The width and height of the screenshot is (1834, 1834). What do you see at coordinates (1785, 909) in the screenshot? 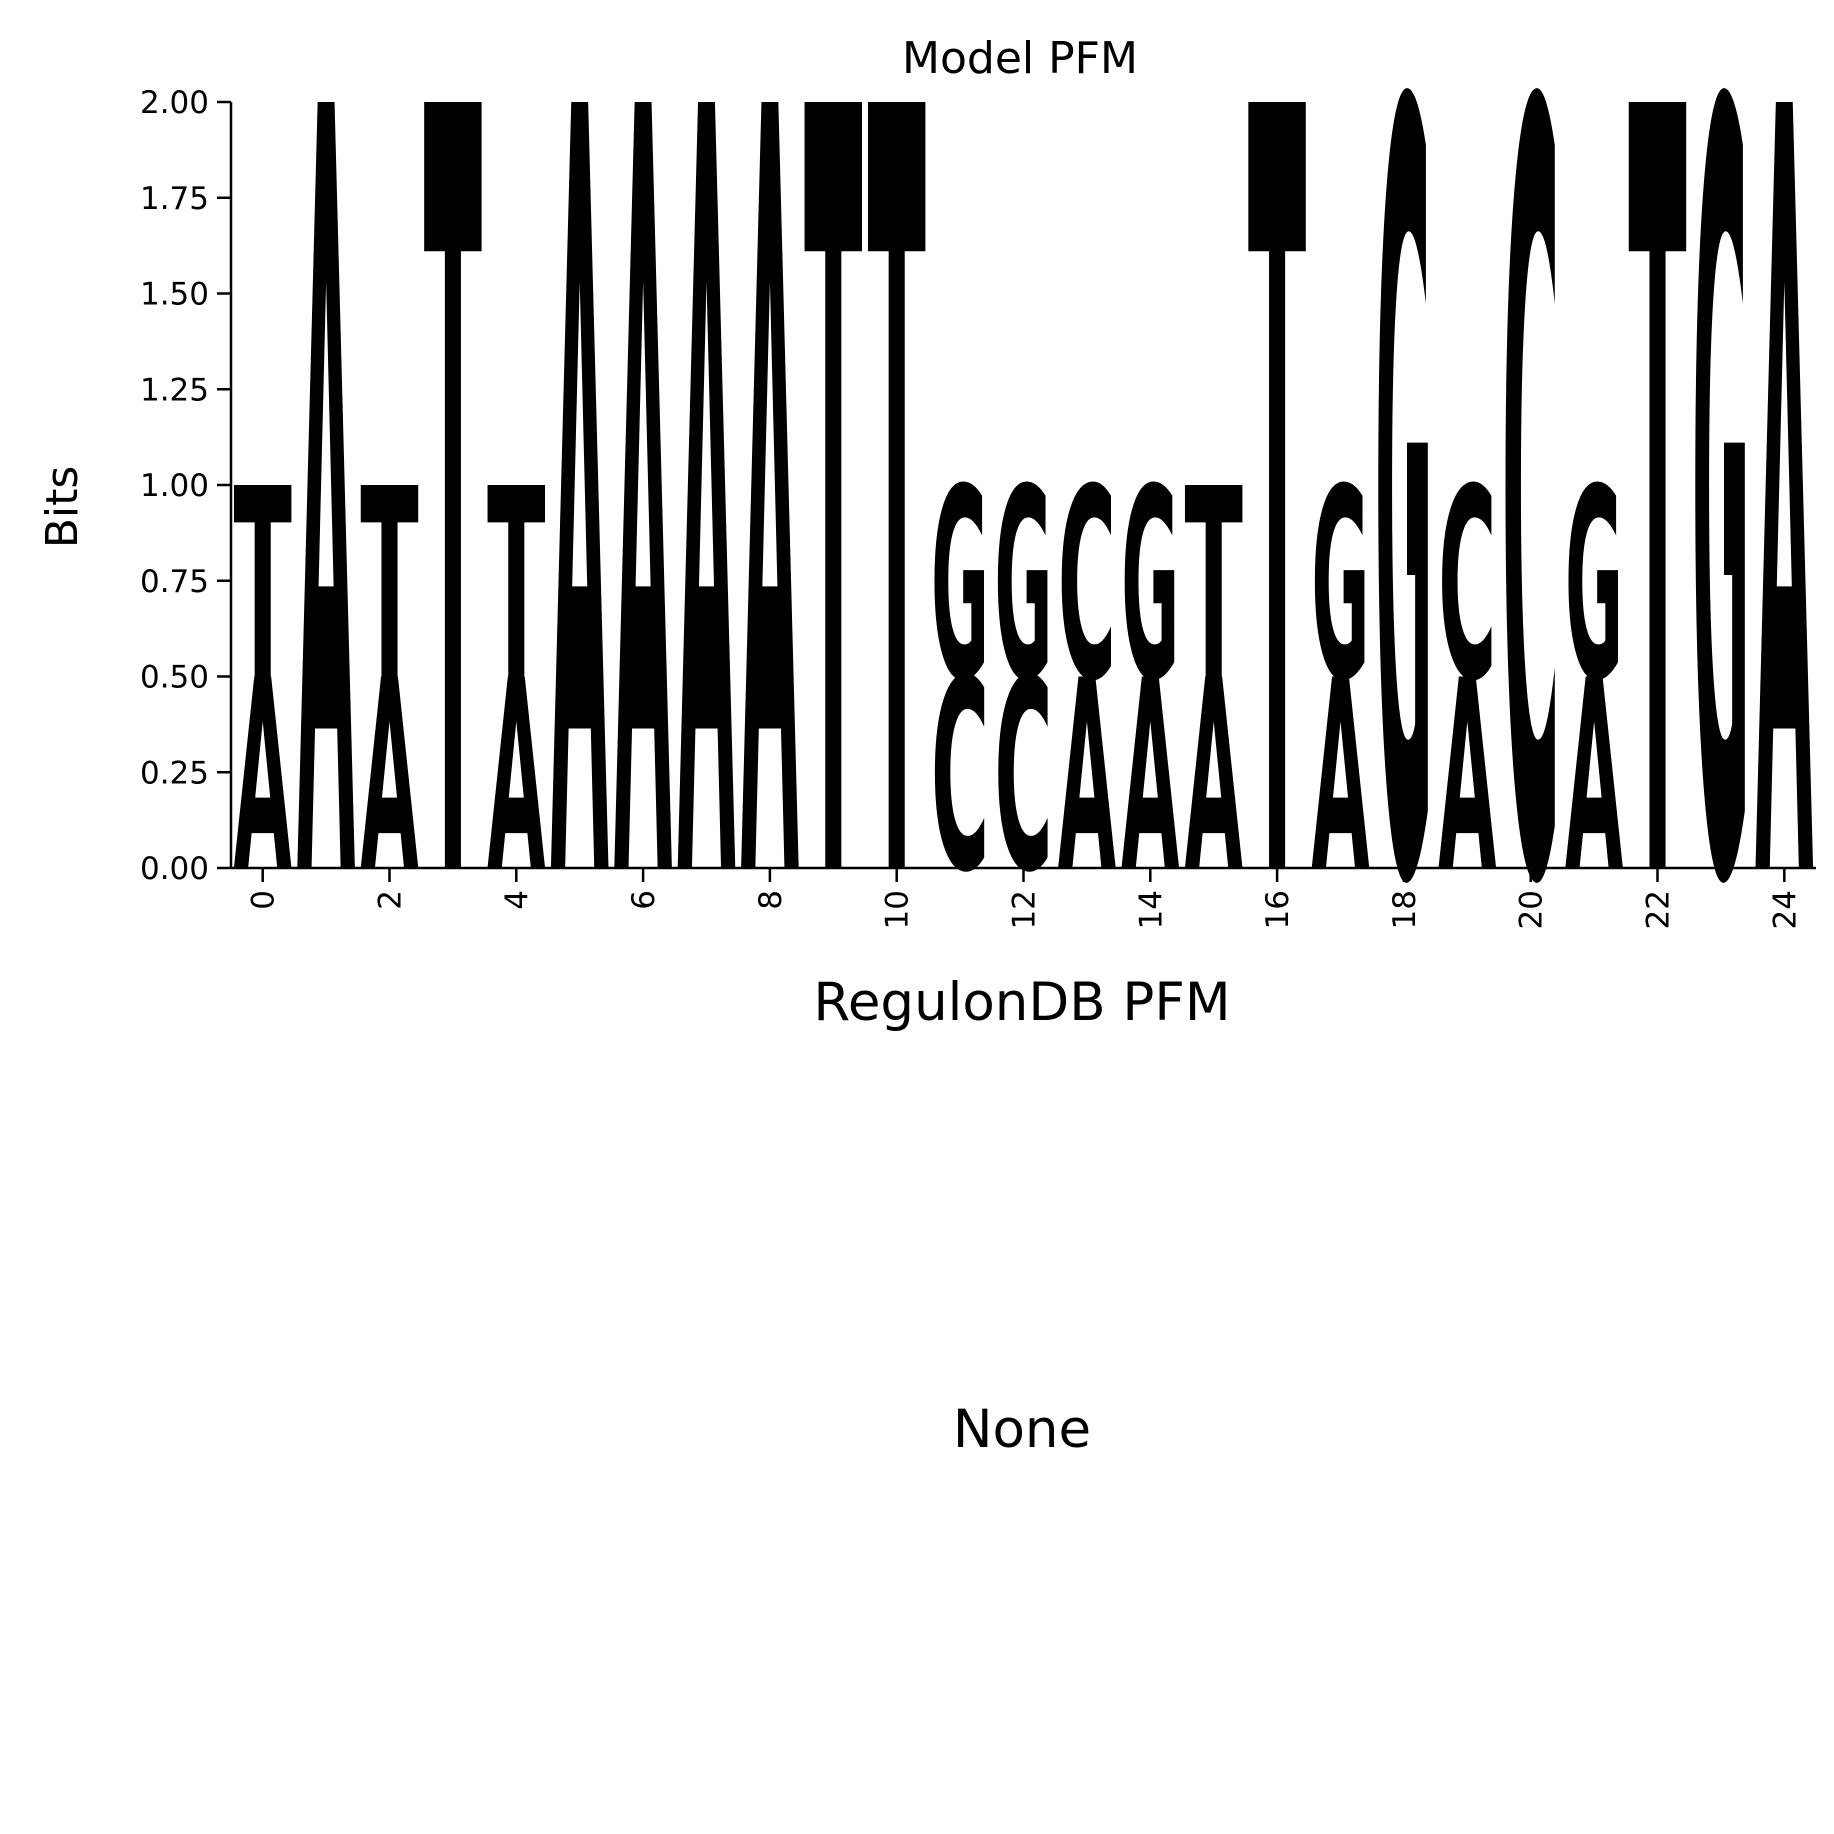
I see `x-tick-label: 24` at bounding box center [1785, 909].